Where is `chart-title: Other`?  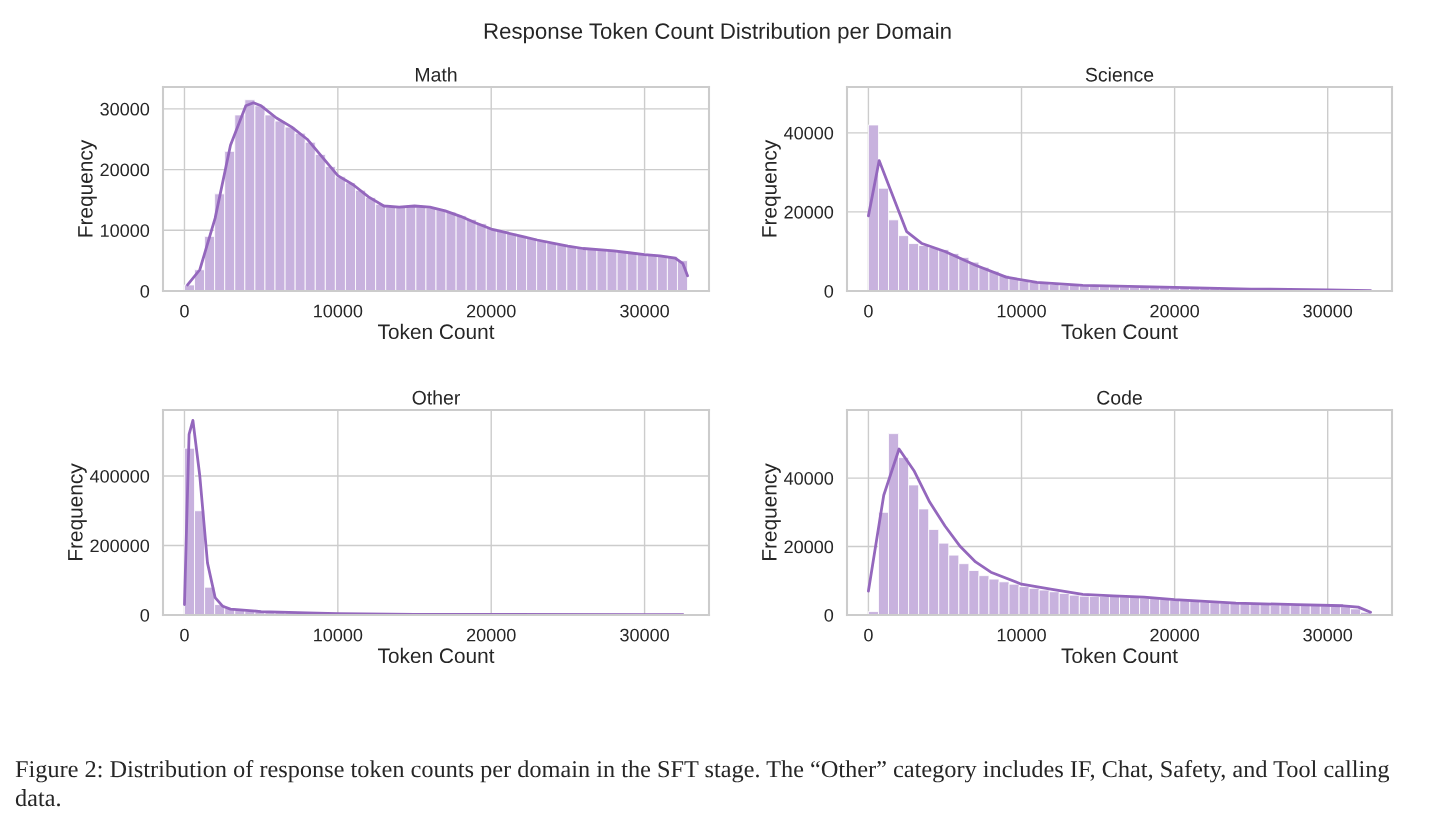 chart-title: Other is located at coordinates (436, 397).